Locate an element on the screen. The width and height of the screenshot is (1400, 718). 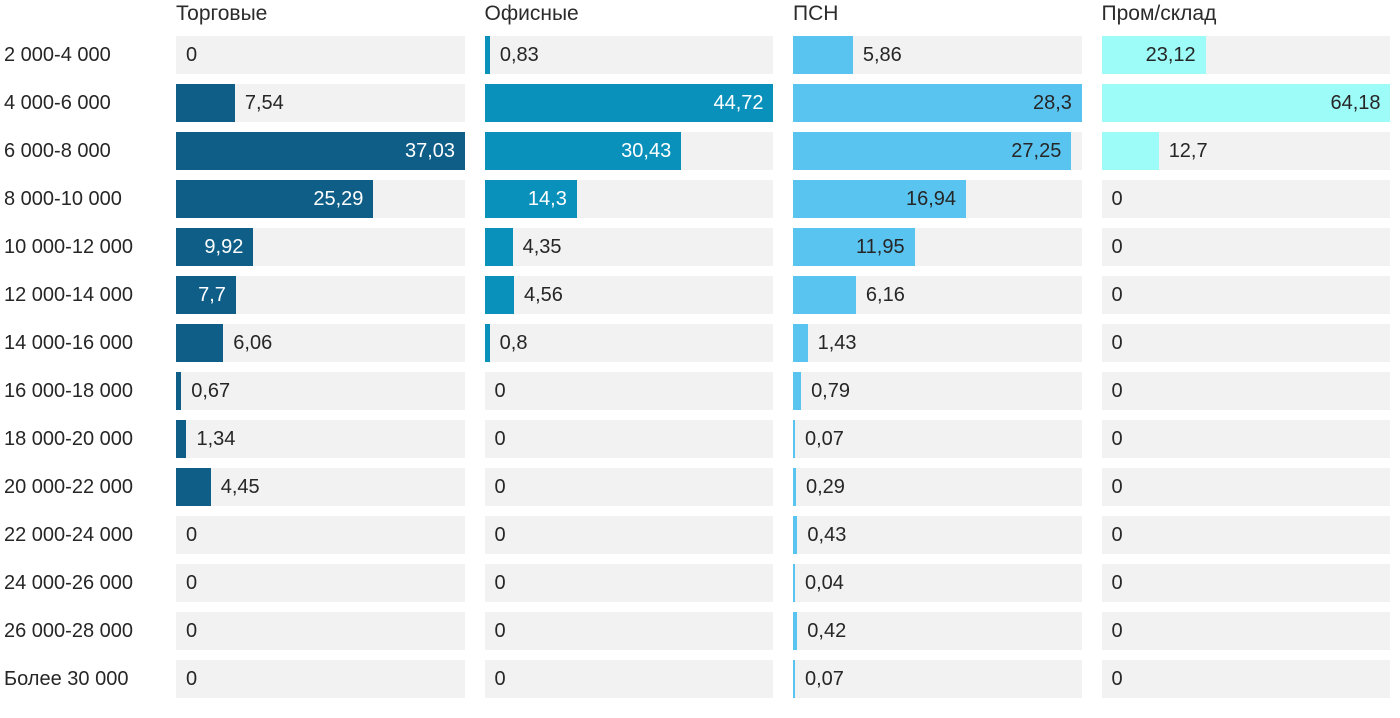
chart-row: 26 000-28 000 0 0 0,42 0 is located at coordinates (700, 631).